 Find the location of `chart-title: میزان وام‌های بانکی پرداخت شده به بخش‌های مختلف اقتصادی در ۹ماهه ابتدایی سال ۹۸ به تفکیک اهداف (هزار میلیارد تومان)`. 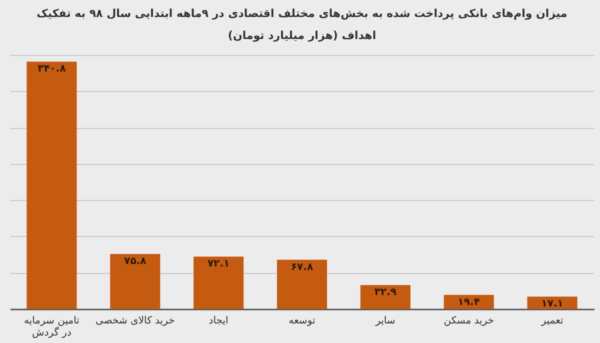

chart-title: میزان وام‌های بانکی پرداخت شده به بخش‌های مختلف اقتصادی در ۹ماهه ابتدایی سال ۹۸ به تفکیک اهداف (هزار میلیارد تومان) is located at coordinates (302, 24).